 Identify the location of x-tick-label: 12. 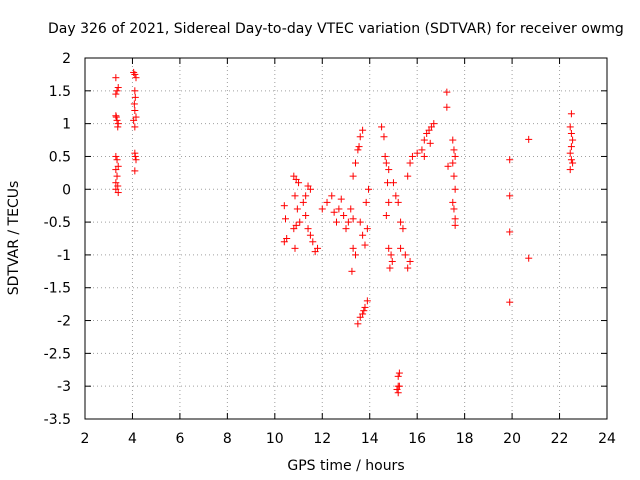
(322, 439).